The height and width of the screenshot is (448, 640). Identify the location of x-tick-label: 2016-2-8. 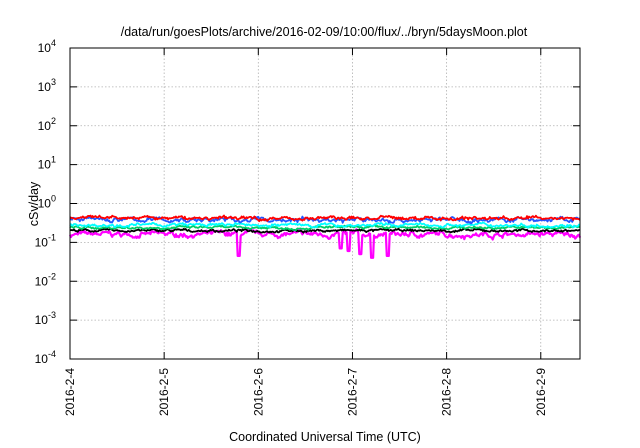
(447, 392).